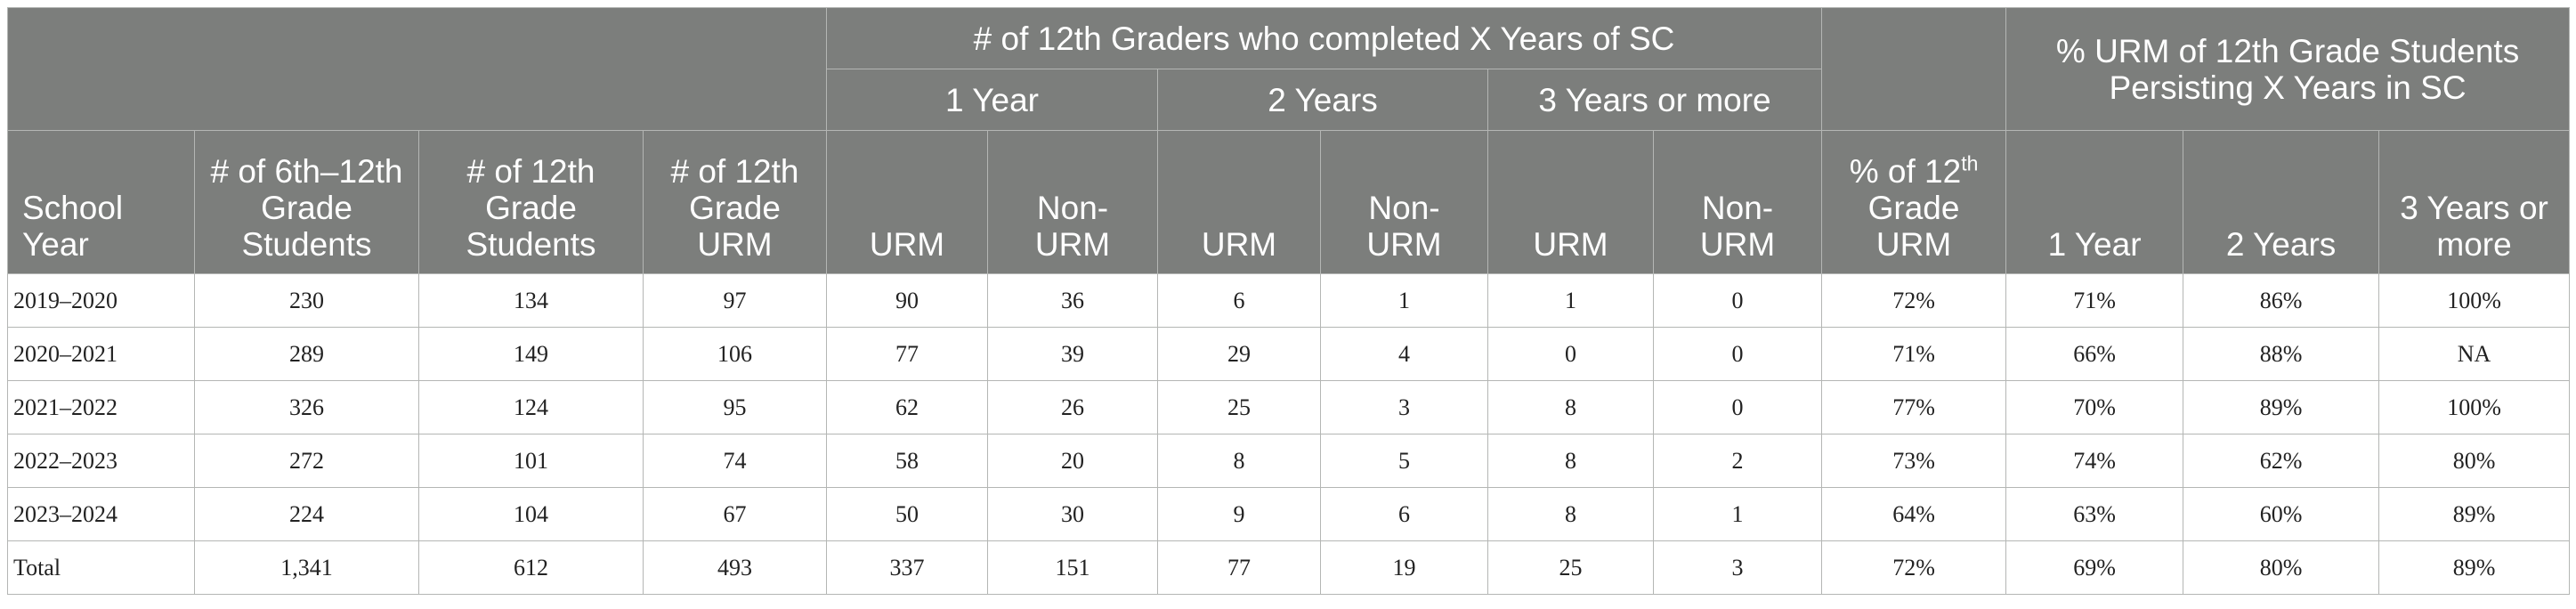 The height and width of the screenshot is (609, 2576). Describe the element at coordinates (101, 514) in the screenshot. I see `row-label-cell: 2023–2024` at that location.